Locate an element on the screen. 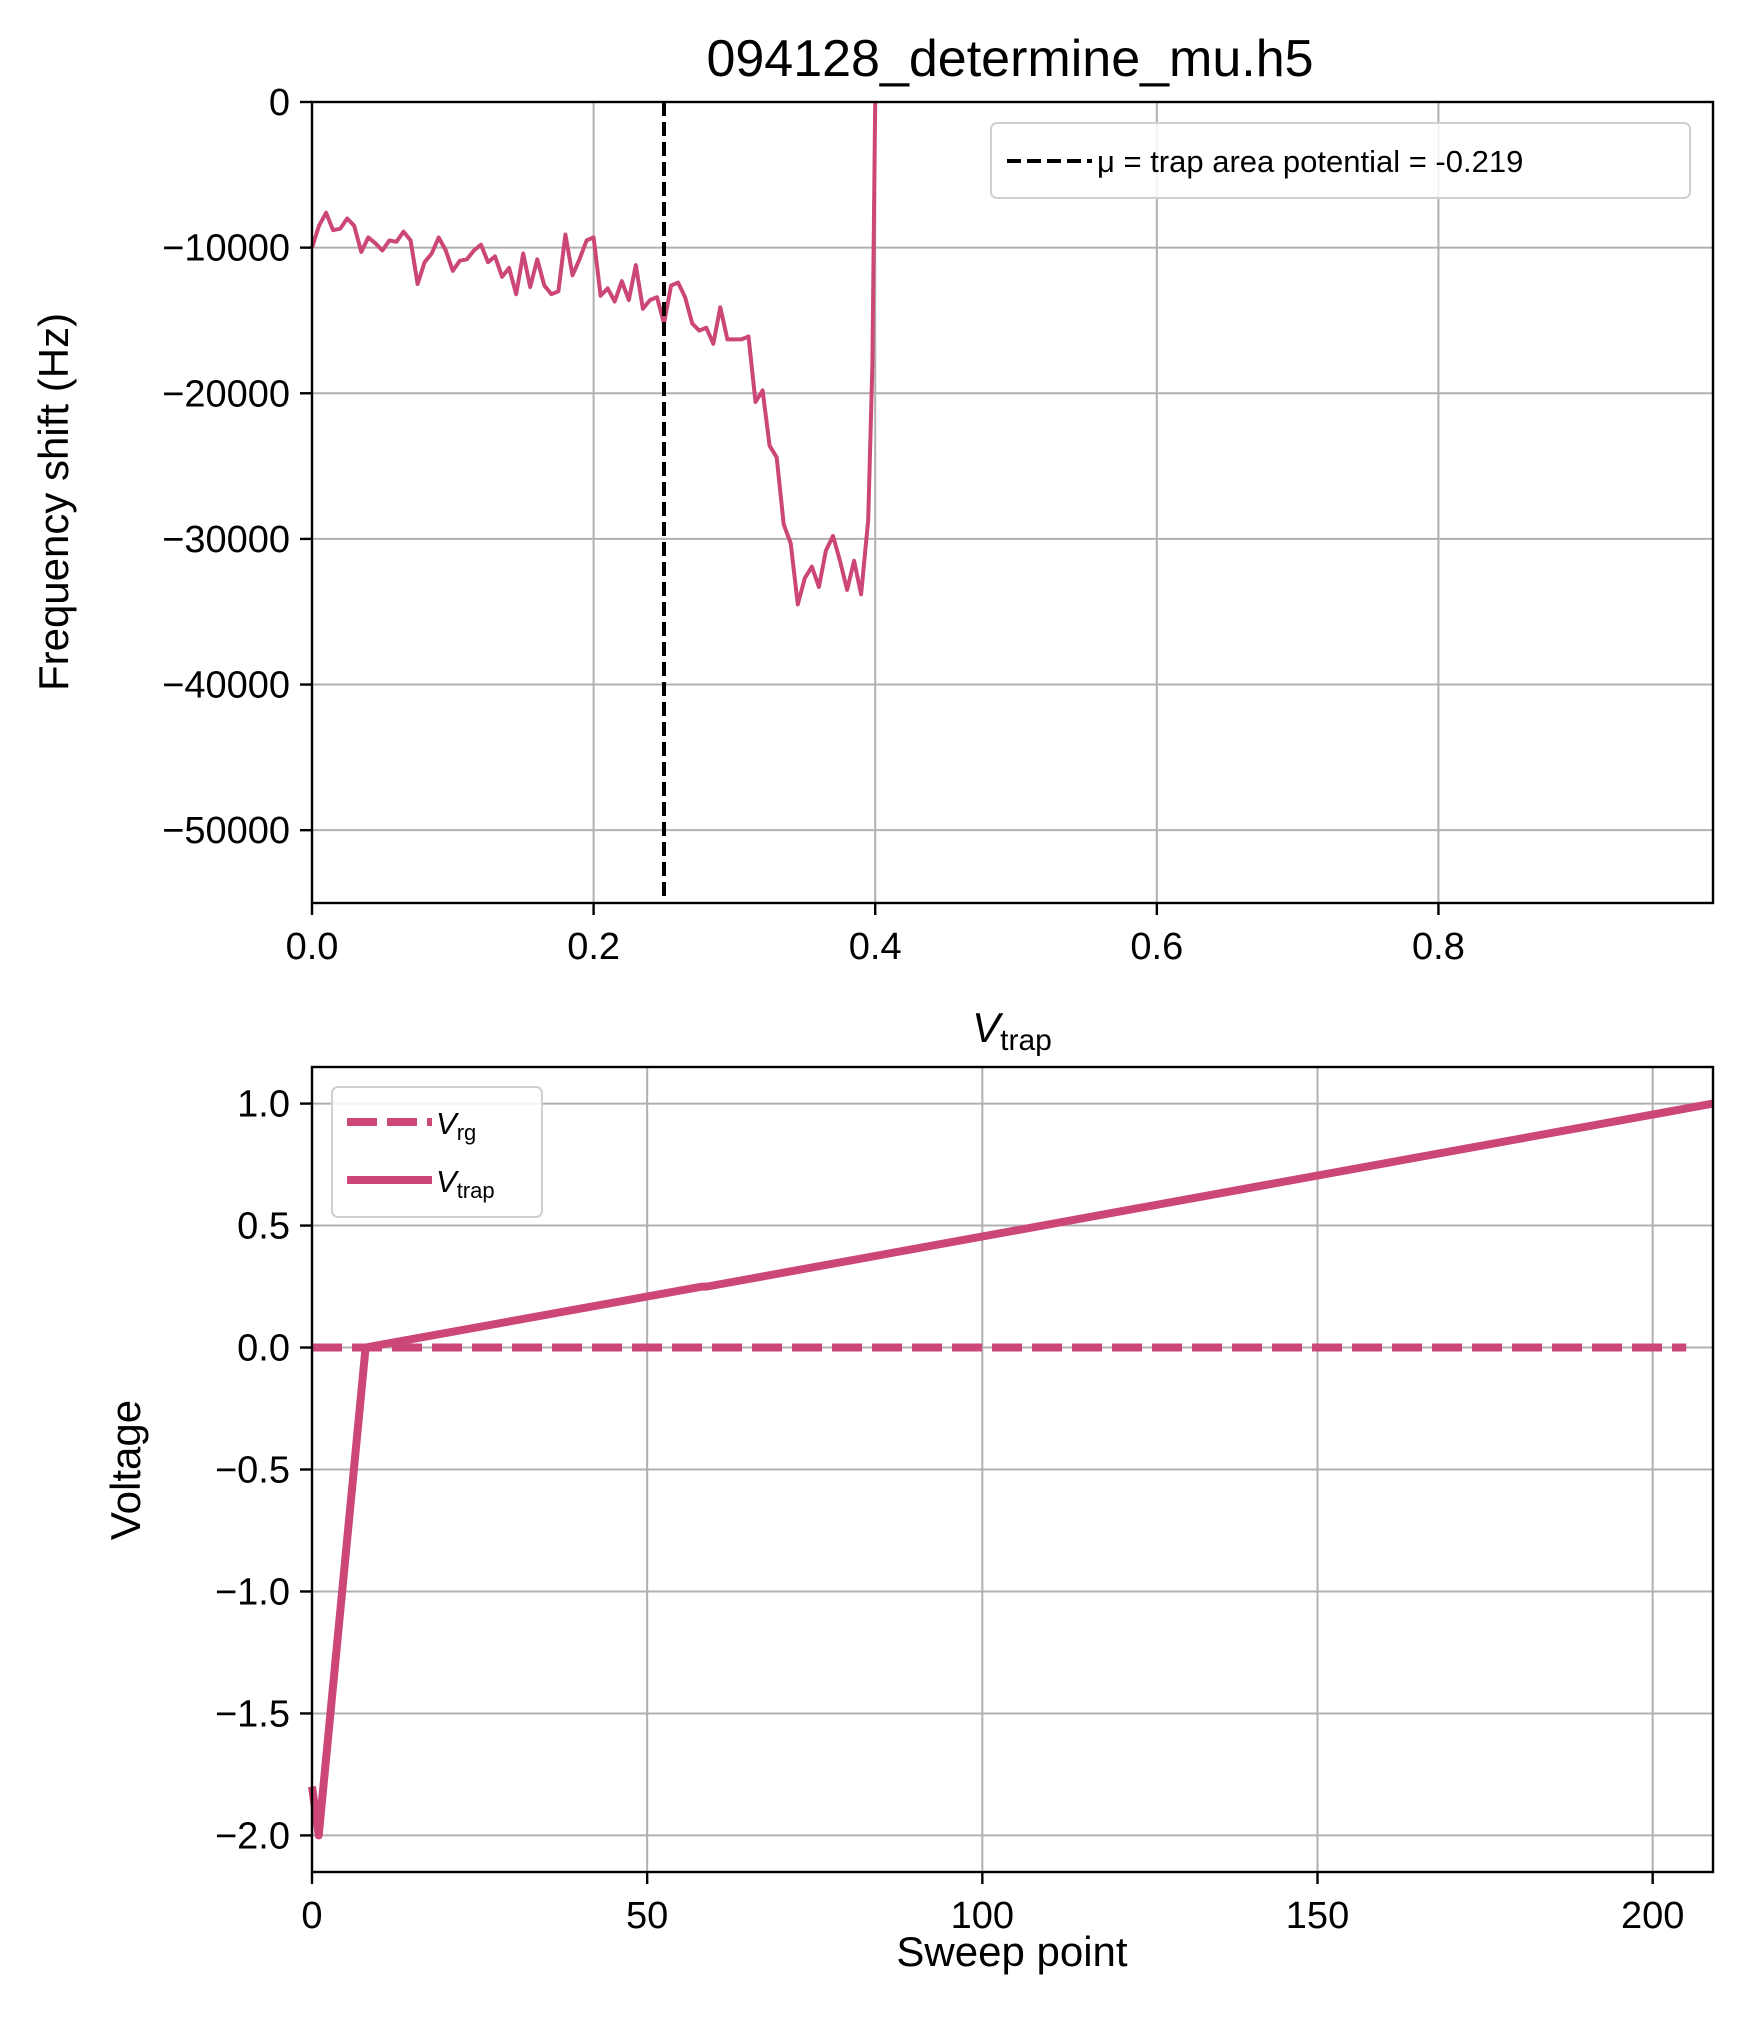 The height and width of the screenshot is (2037, 1738). chart-title: 094128_determine_mu.h5 is located at coordinates (1009, 59).